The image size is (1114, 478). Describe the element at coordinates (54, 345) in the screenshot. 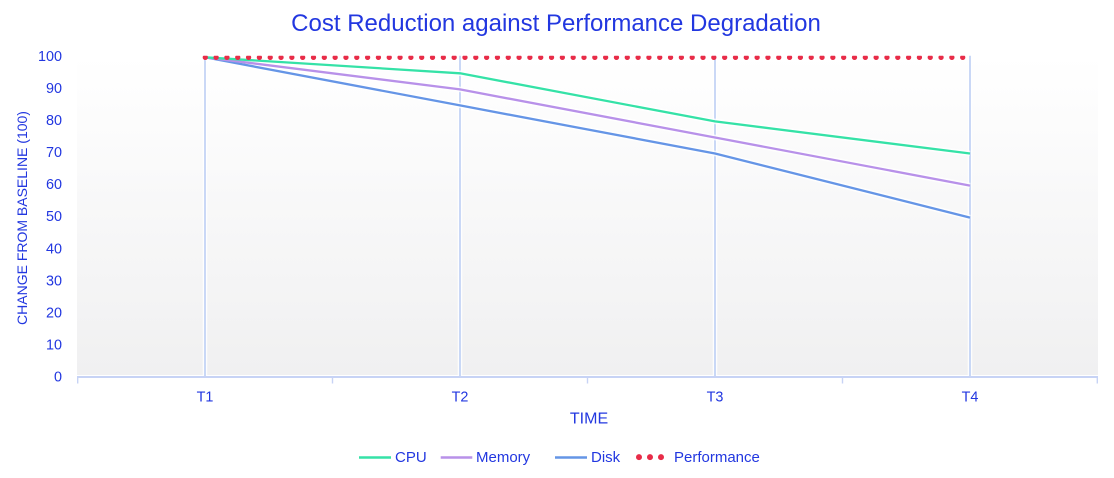

I see `svg-text: 10` at that location.